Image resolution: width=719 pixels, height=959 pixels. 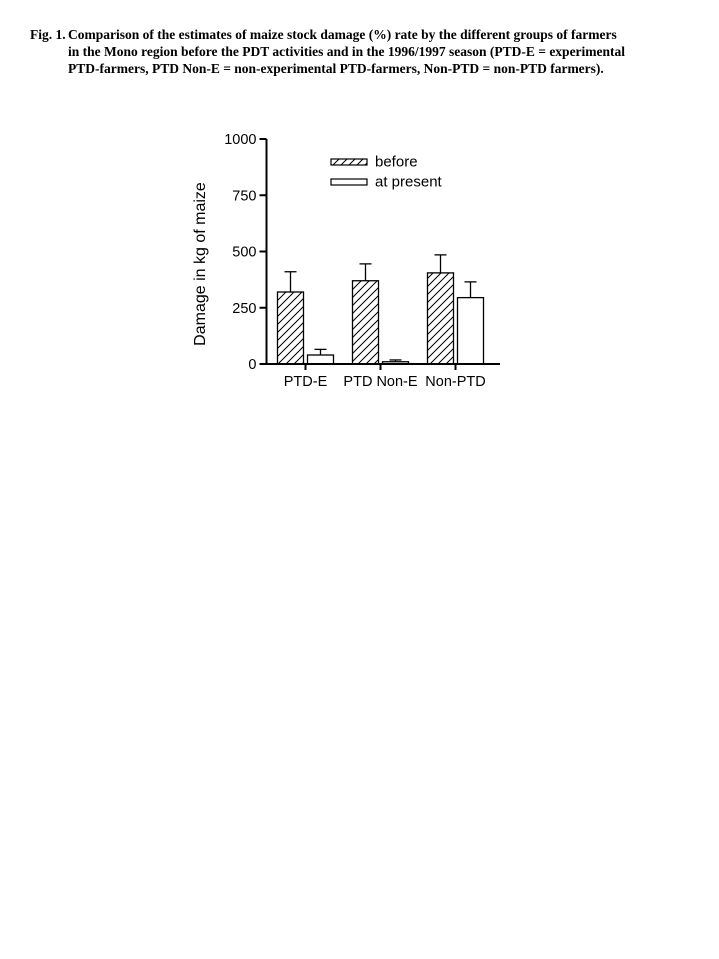 What do you see at coordinates (349, 162) in the screenshot?
I see `legend-swatch-before` at bounding box center [349, 162].